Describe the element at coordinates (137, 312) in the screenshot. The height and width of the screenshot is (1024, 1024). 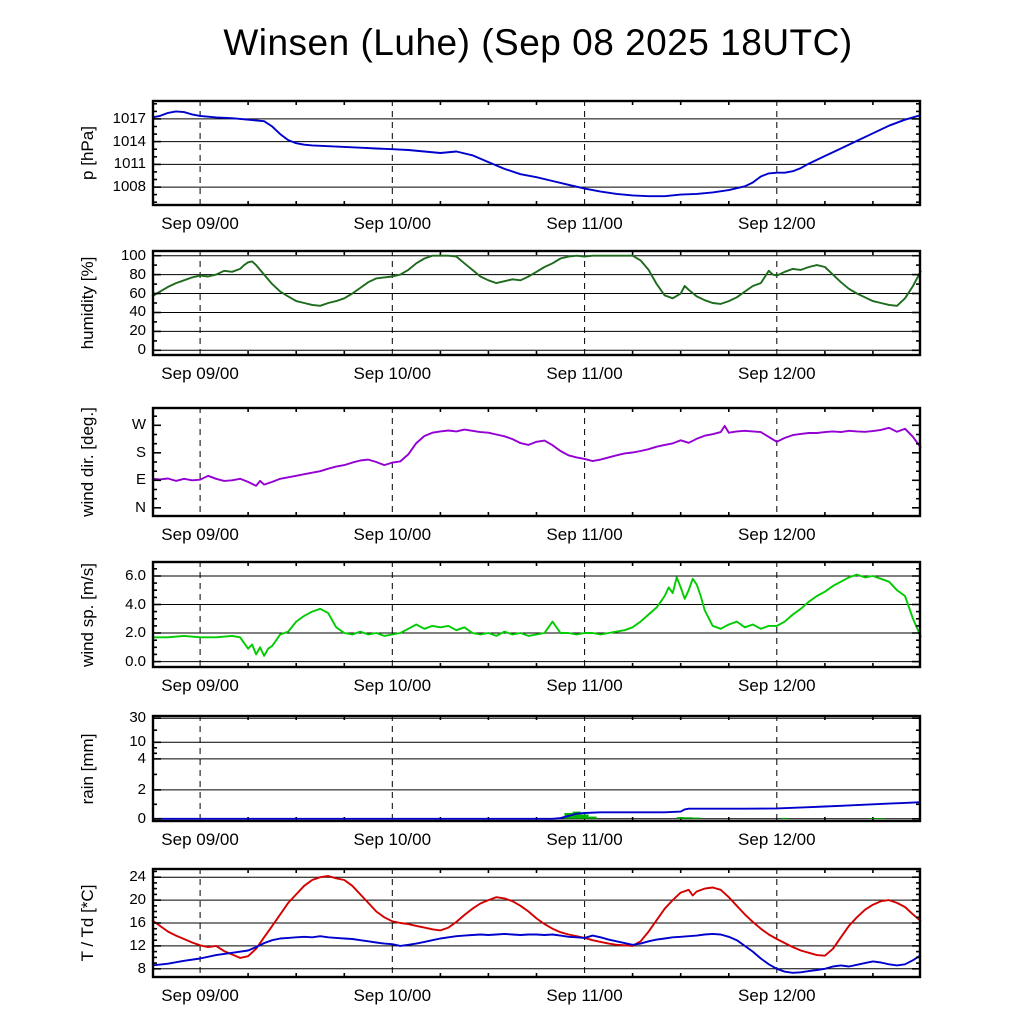
I see `y-tick-label: 40` at that location.